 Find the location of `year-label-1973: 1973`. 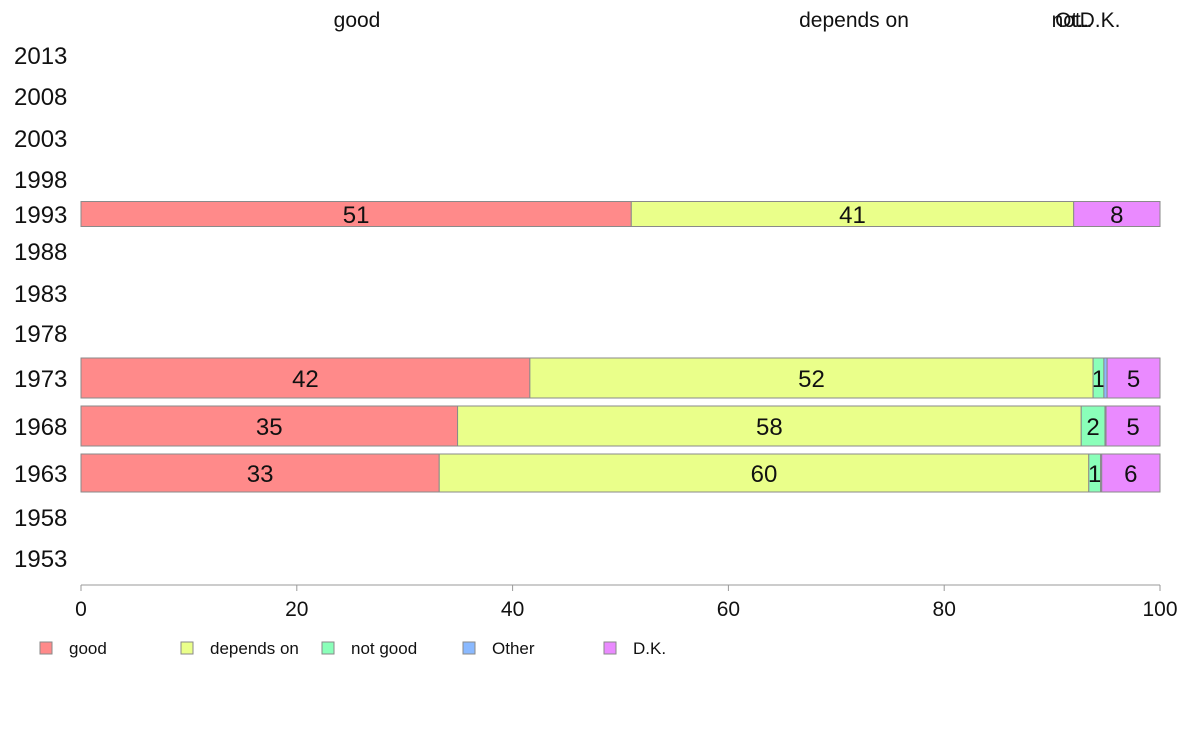

year-label-1973: 1973 is located at coordinates (40, 379).